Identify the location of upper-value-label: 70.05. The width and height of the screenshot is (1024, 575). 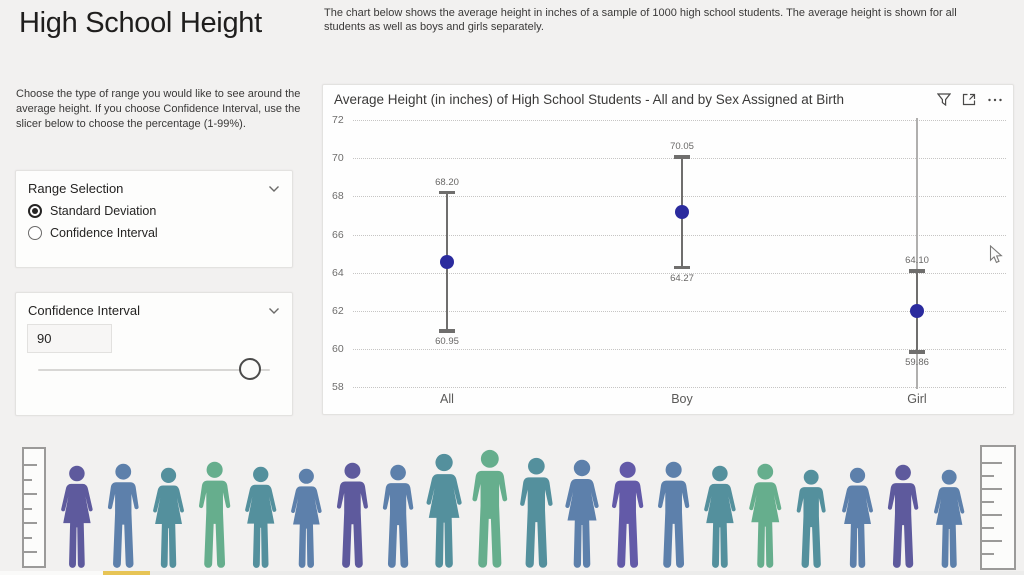
(682, 147).